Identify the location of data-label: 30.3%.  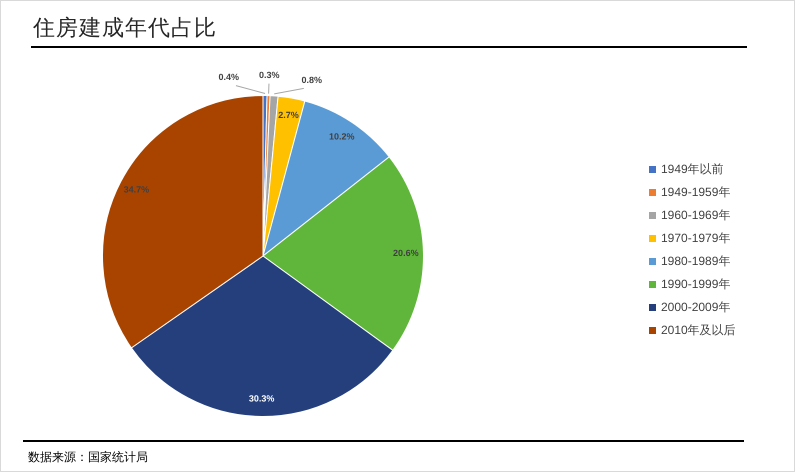
(261, 398).